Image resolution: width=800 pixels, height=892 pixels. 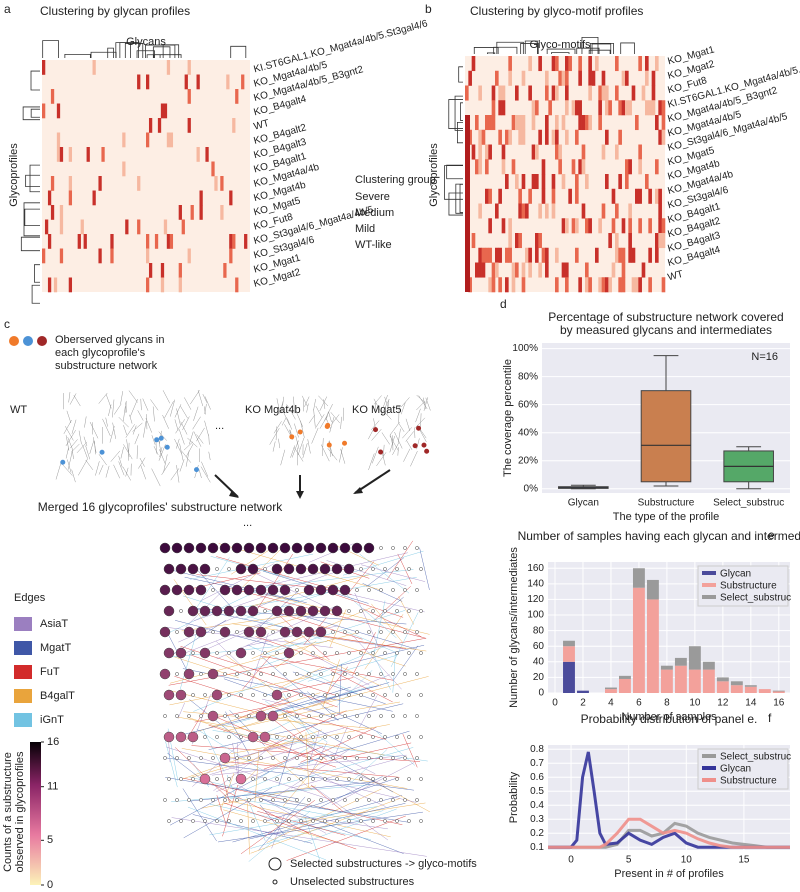 What do you see at coordinates (399, 432) in the screenshot?
I see `mini-network` at bounding box center [399, 432].